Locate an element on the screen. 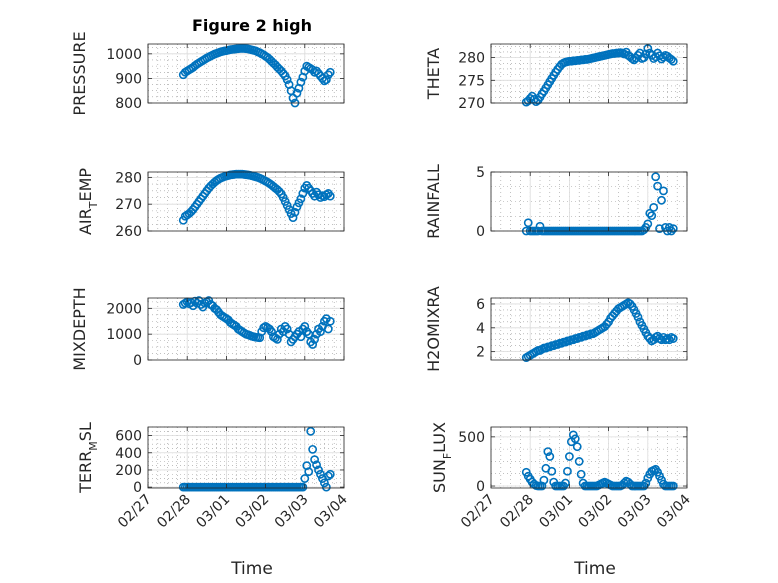 The image size is (778, 583). x-tick-label: 02/28 is located at coordinates (517, 512).